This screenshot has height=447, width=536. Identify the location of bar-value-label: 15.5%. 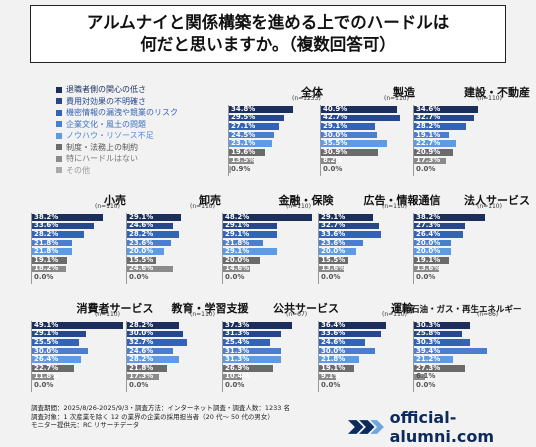
(141, 259).